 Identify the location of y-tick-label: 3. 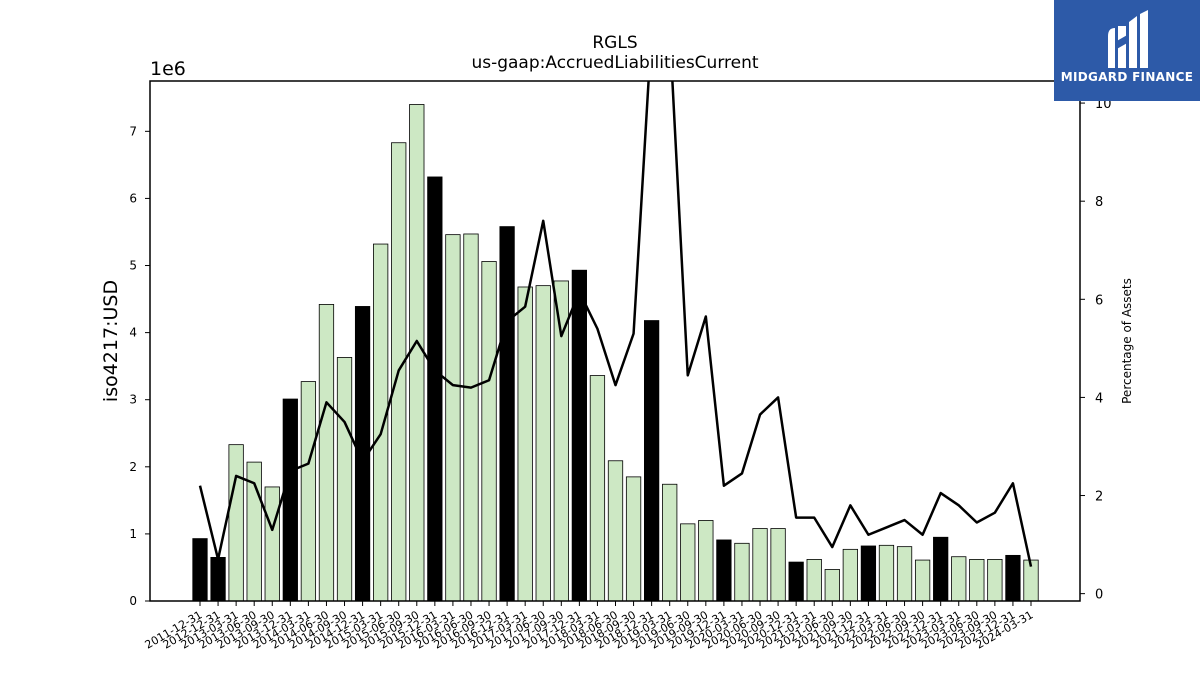
(133, 400).